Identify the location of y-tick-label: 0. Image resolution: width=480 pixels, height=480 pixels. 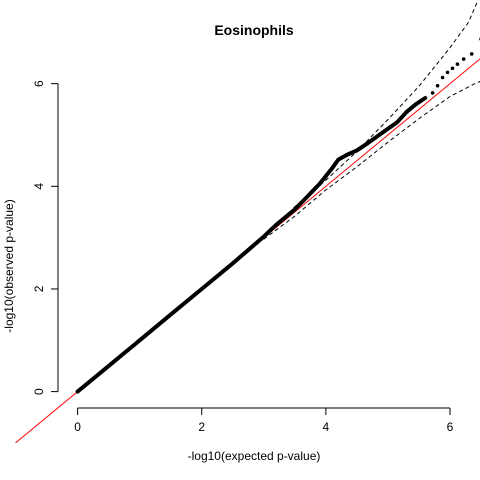
(39, 391).